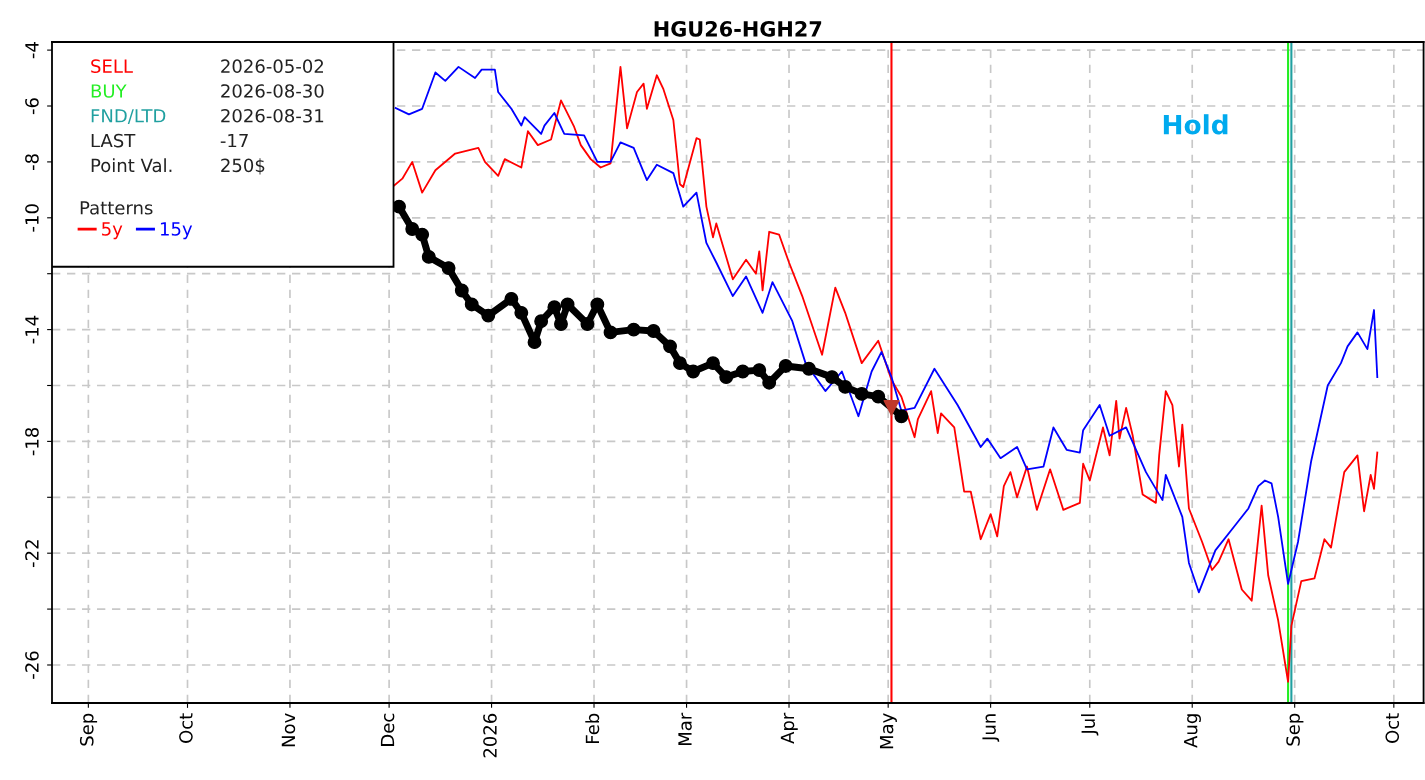 The width and height of the screenshot is (1425, 780). I want to click on annotation: 250$, so click(243, 166).